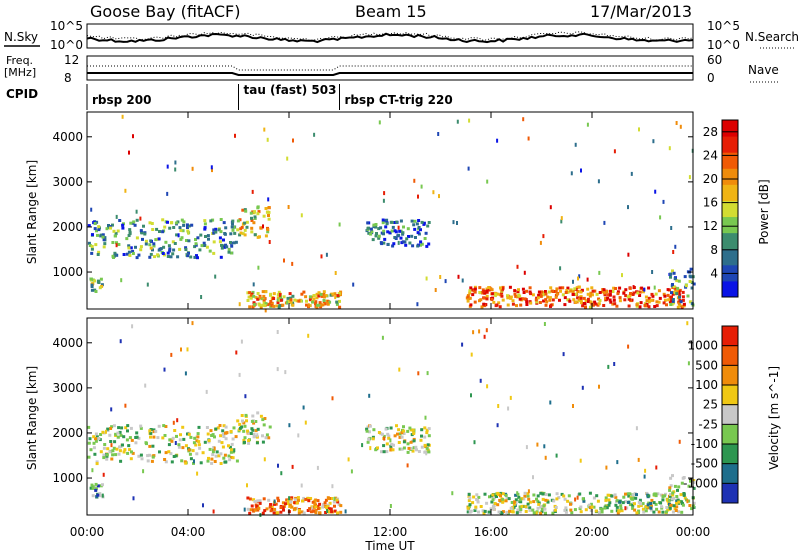 The height and width of the screenshot is (554, 800). Describe the element at coordinates (20, 72) in the screenshot. I see `freq-unit-label: [MHz]` at that location.